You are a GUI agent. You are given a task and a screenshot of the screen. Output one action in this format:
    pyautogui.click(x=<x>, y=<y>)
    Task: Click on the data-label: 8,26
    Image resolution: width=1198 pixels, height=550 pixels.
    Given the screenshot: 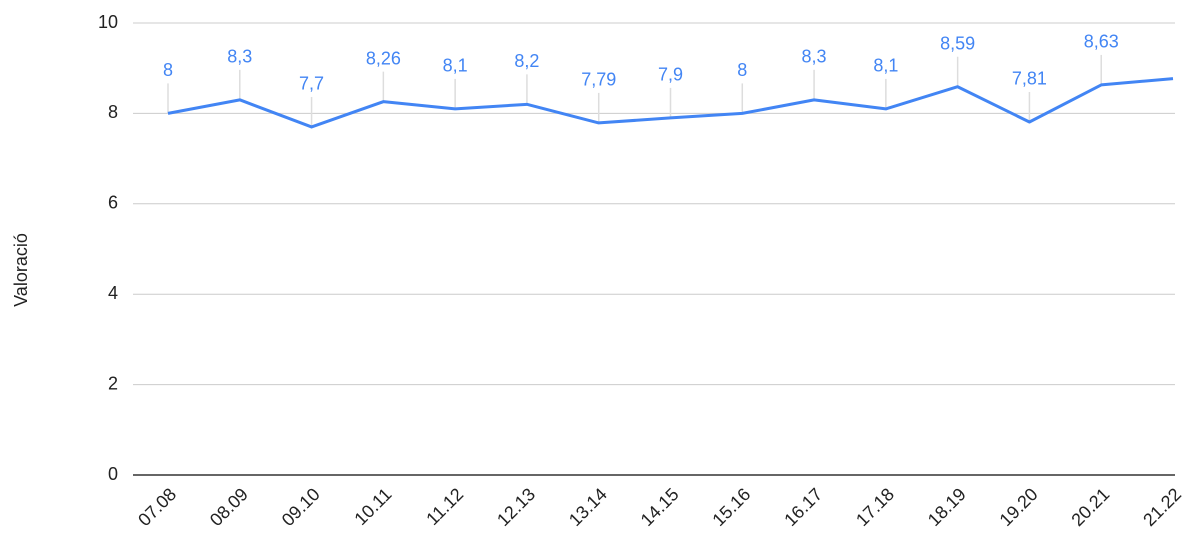 What is the action you would take?
    pyautogui.click(x=383, y=58)
    